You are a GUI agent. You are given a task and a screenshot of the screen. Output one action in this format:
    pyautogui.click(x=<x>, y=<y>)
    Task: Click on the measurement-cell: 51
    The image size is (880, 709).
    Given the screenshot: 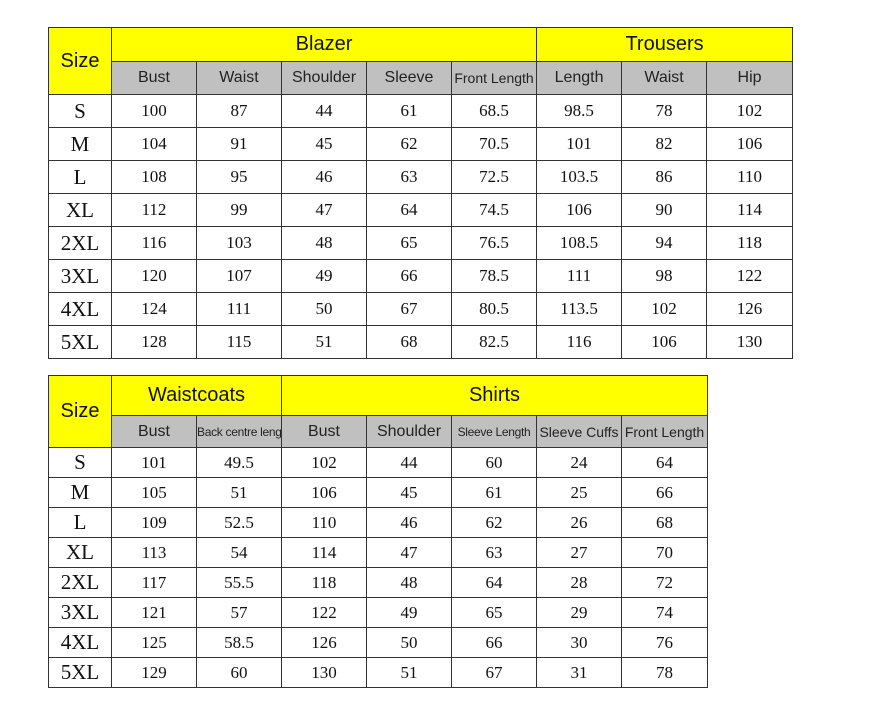 What is the action you would take?
    pyautogui.click(x=239, y=492)
    